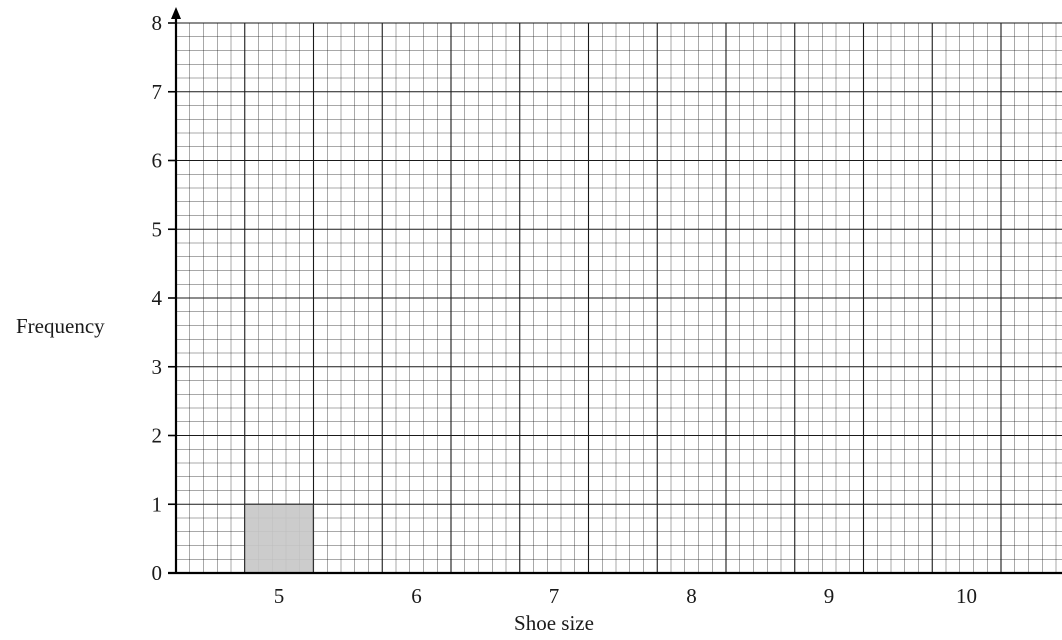 The image size is (1062, 640). I want to click on x-tick-label: 9, so click(829, 596).